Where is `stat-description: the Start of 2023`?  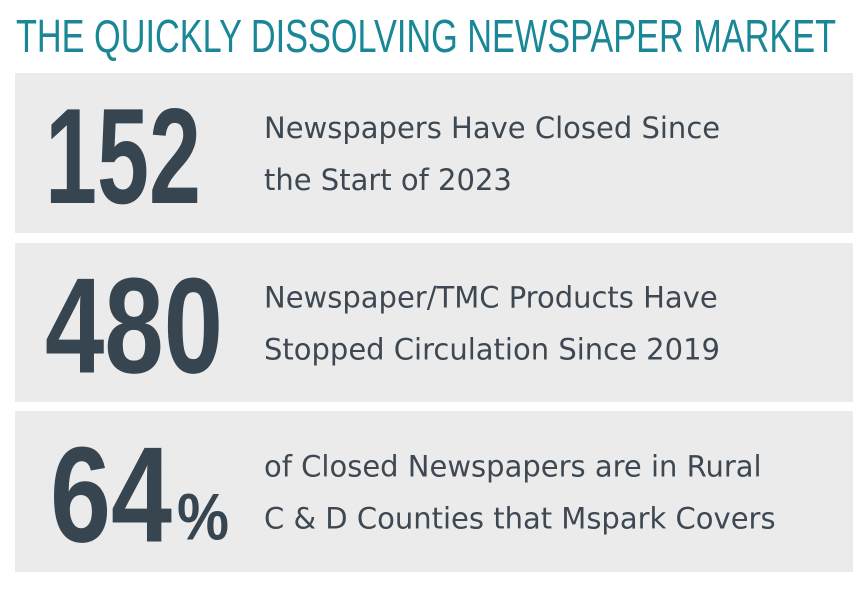 stat-description: the Start of 2023 is located at coordinates (388, 180).